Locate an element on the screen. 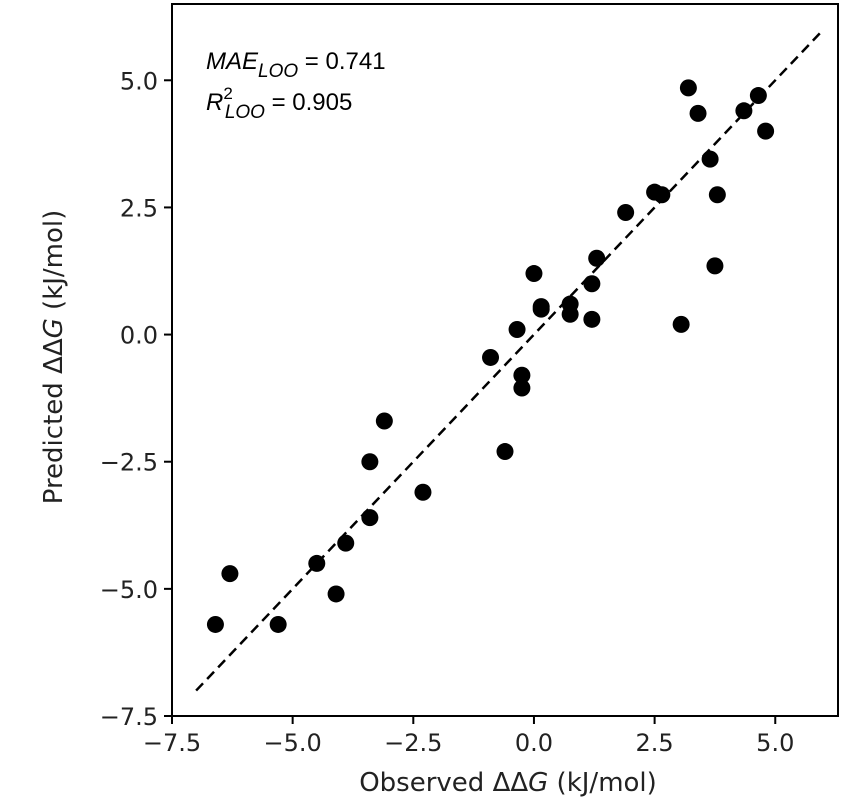 This screenshot has width=843, height=806. y-tick-label-1: −7.5 is located at coordinates (129, 717).